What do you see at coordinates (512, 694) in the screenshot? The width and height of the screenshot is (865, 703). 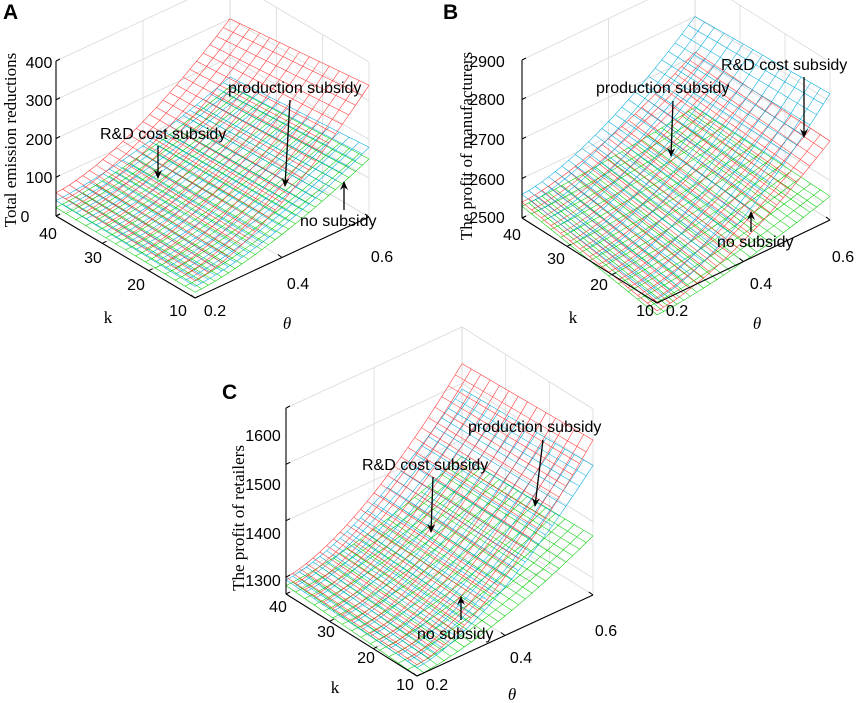 I see `panel-c-theta-axis-label: θ` at bounding box center [512, 694].